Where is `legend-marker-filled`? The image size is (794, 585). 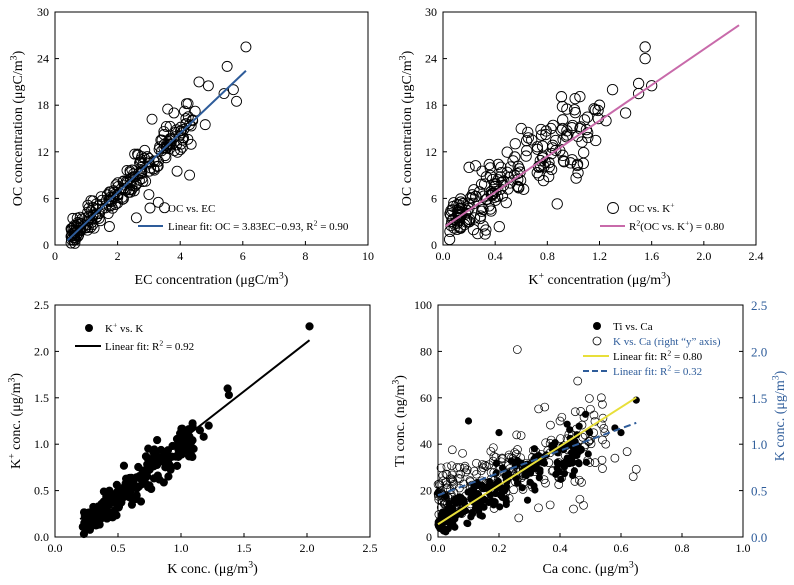
legend-marker-filled is located at coordinates (89, 328).